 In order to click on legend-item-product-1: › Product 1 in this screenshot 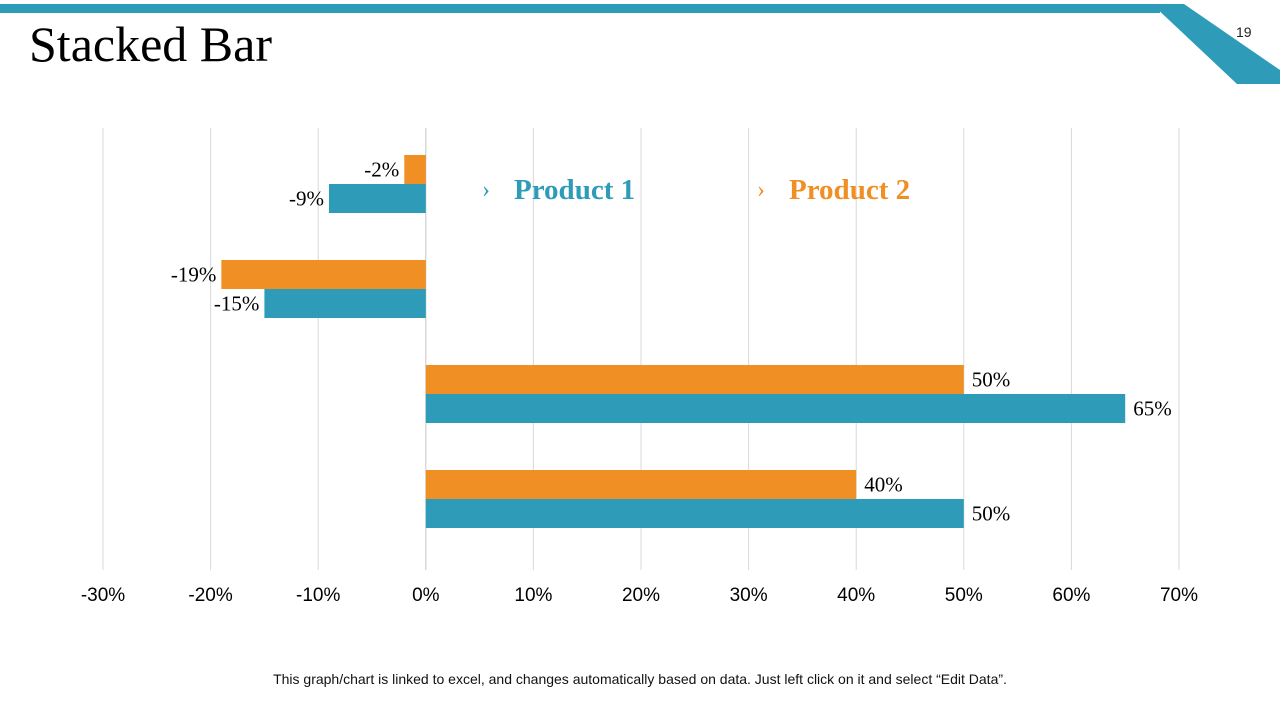, I will do `click(558, 190)`.